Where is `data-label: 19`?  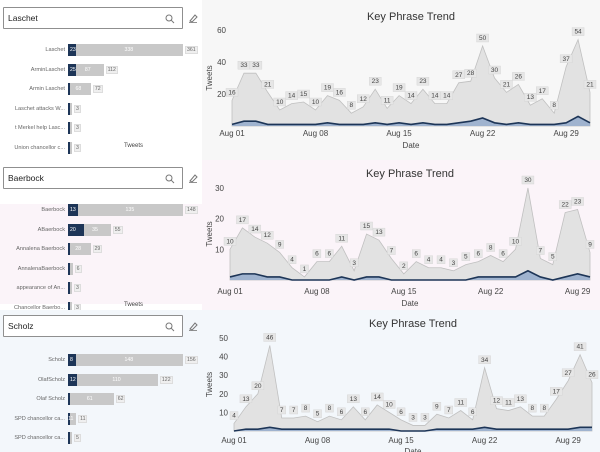
data-label: 19 is located at coordinates (328, 88).